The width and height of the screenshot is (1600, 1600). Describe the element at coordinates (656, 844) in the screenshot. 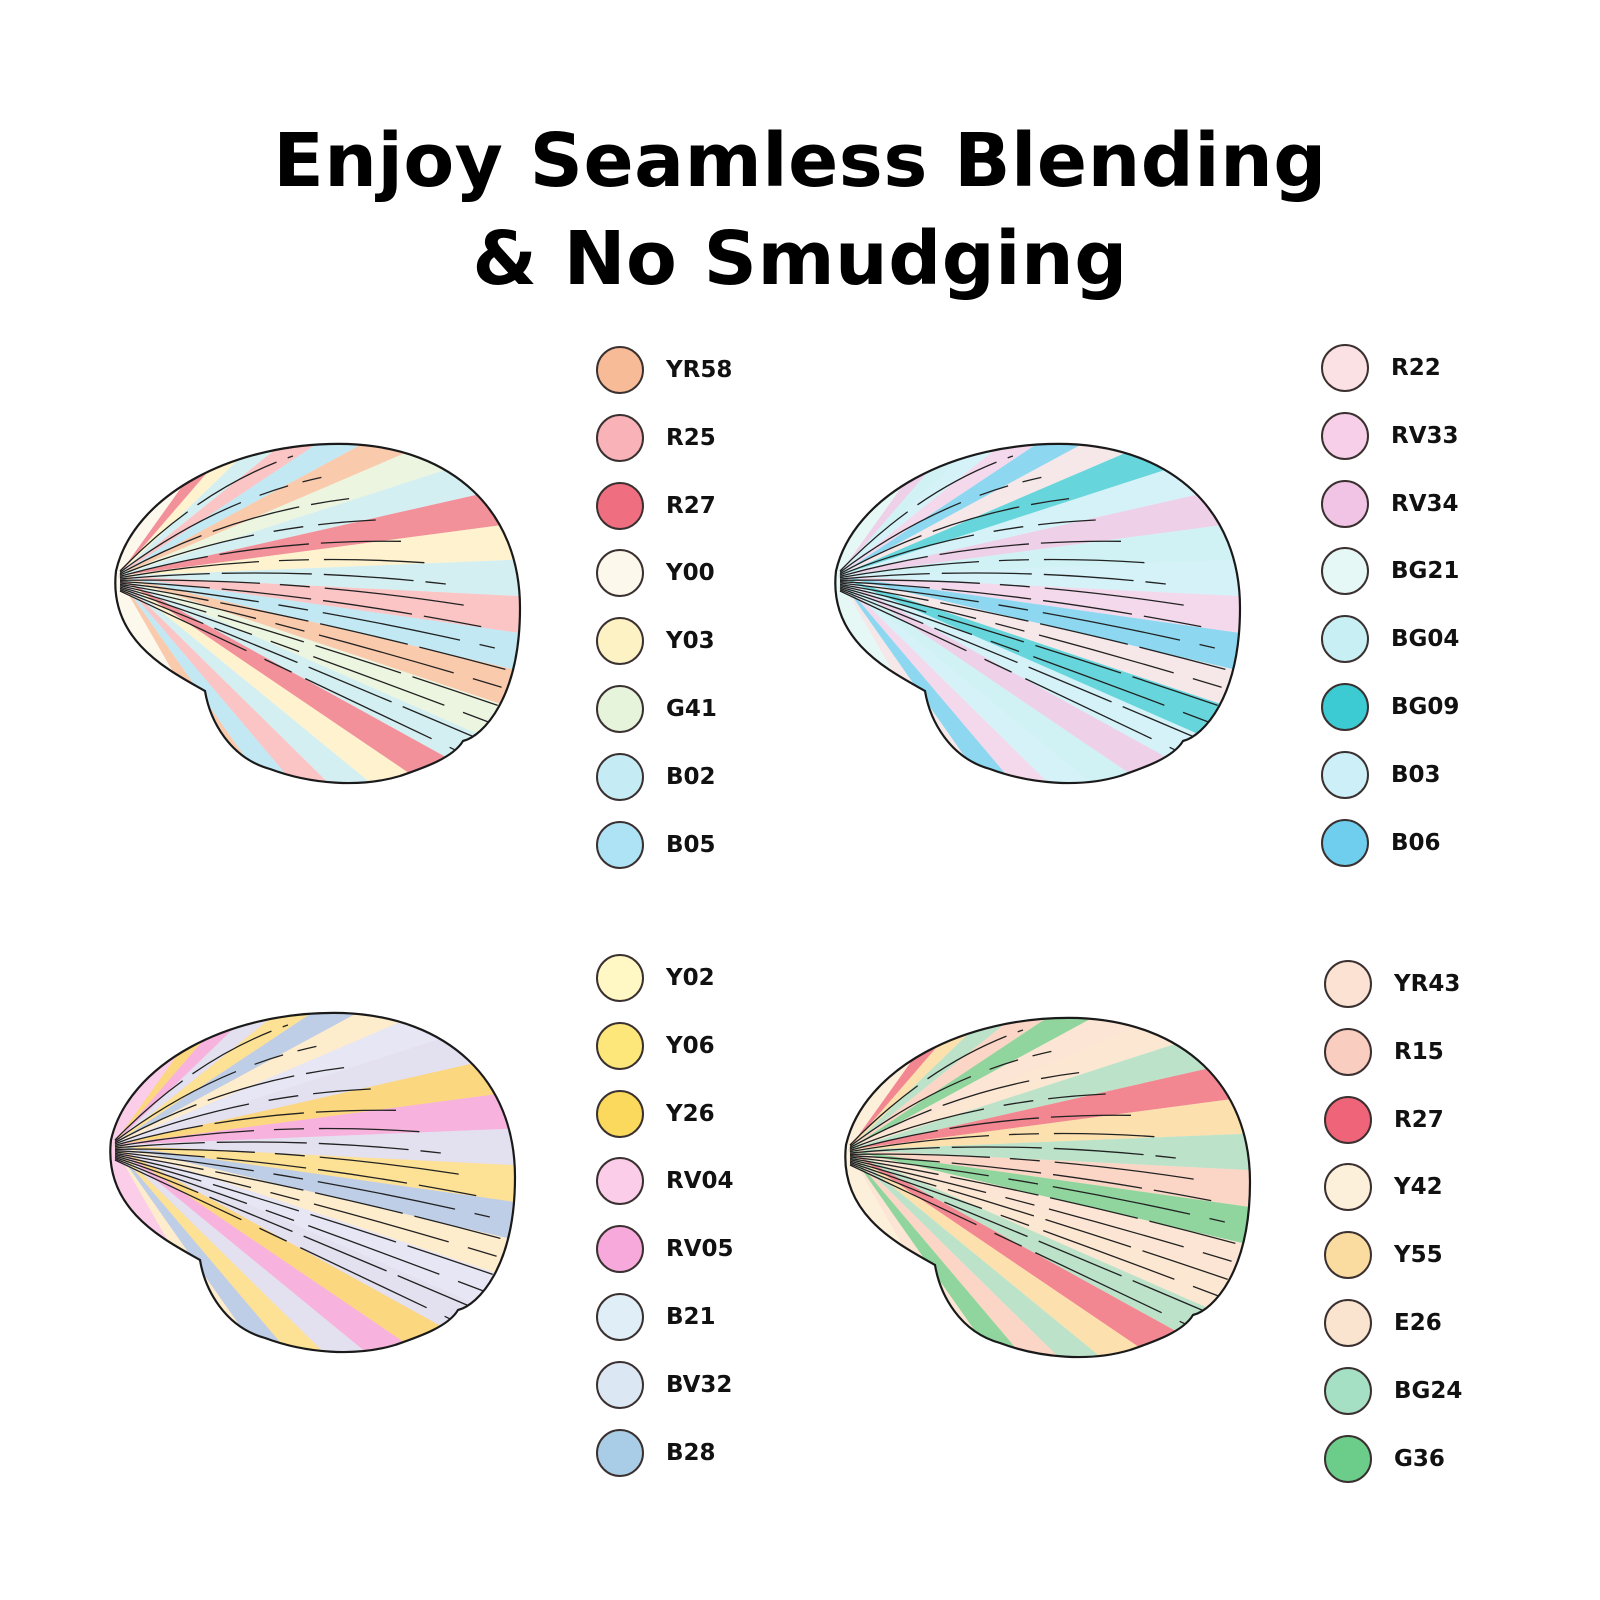

I see `color-swatch: B05` at that location.